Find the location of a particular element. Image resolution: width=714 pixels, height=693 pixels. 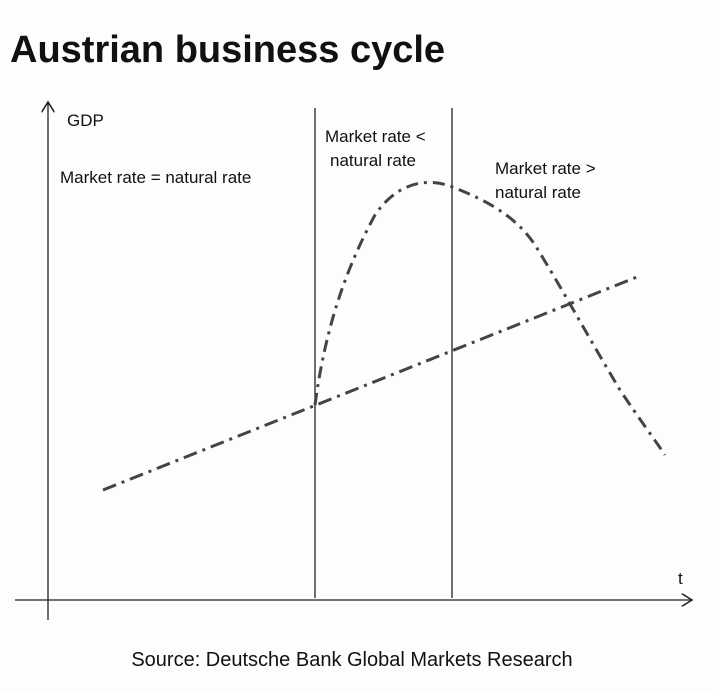

region-label: Market rate < is located at coordinates (375, 136).